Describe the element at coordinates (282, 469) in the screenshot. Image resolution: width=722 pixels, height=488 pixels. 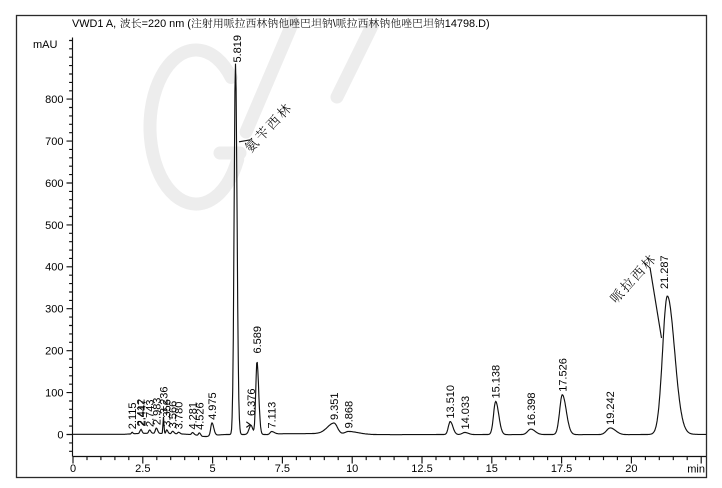
I see `svg-text: 7.5` at that location.